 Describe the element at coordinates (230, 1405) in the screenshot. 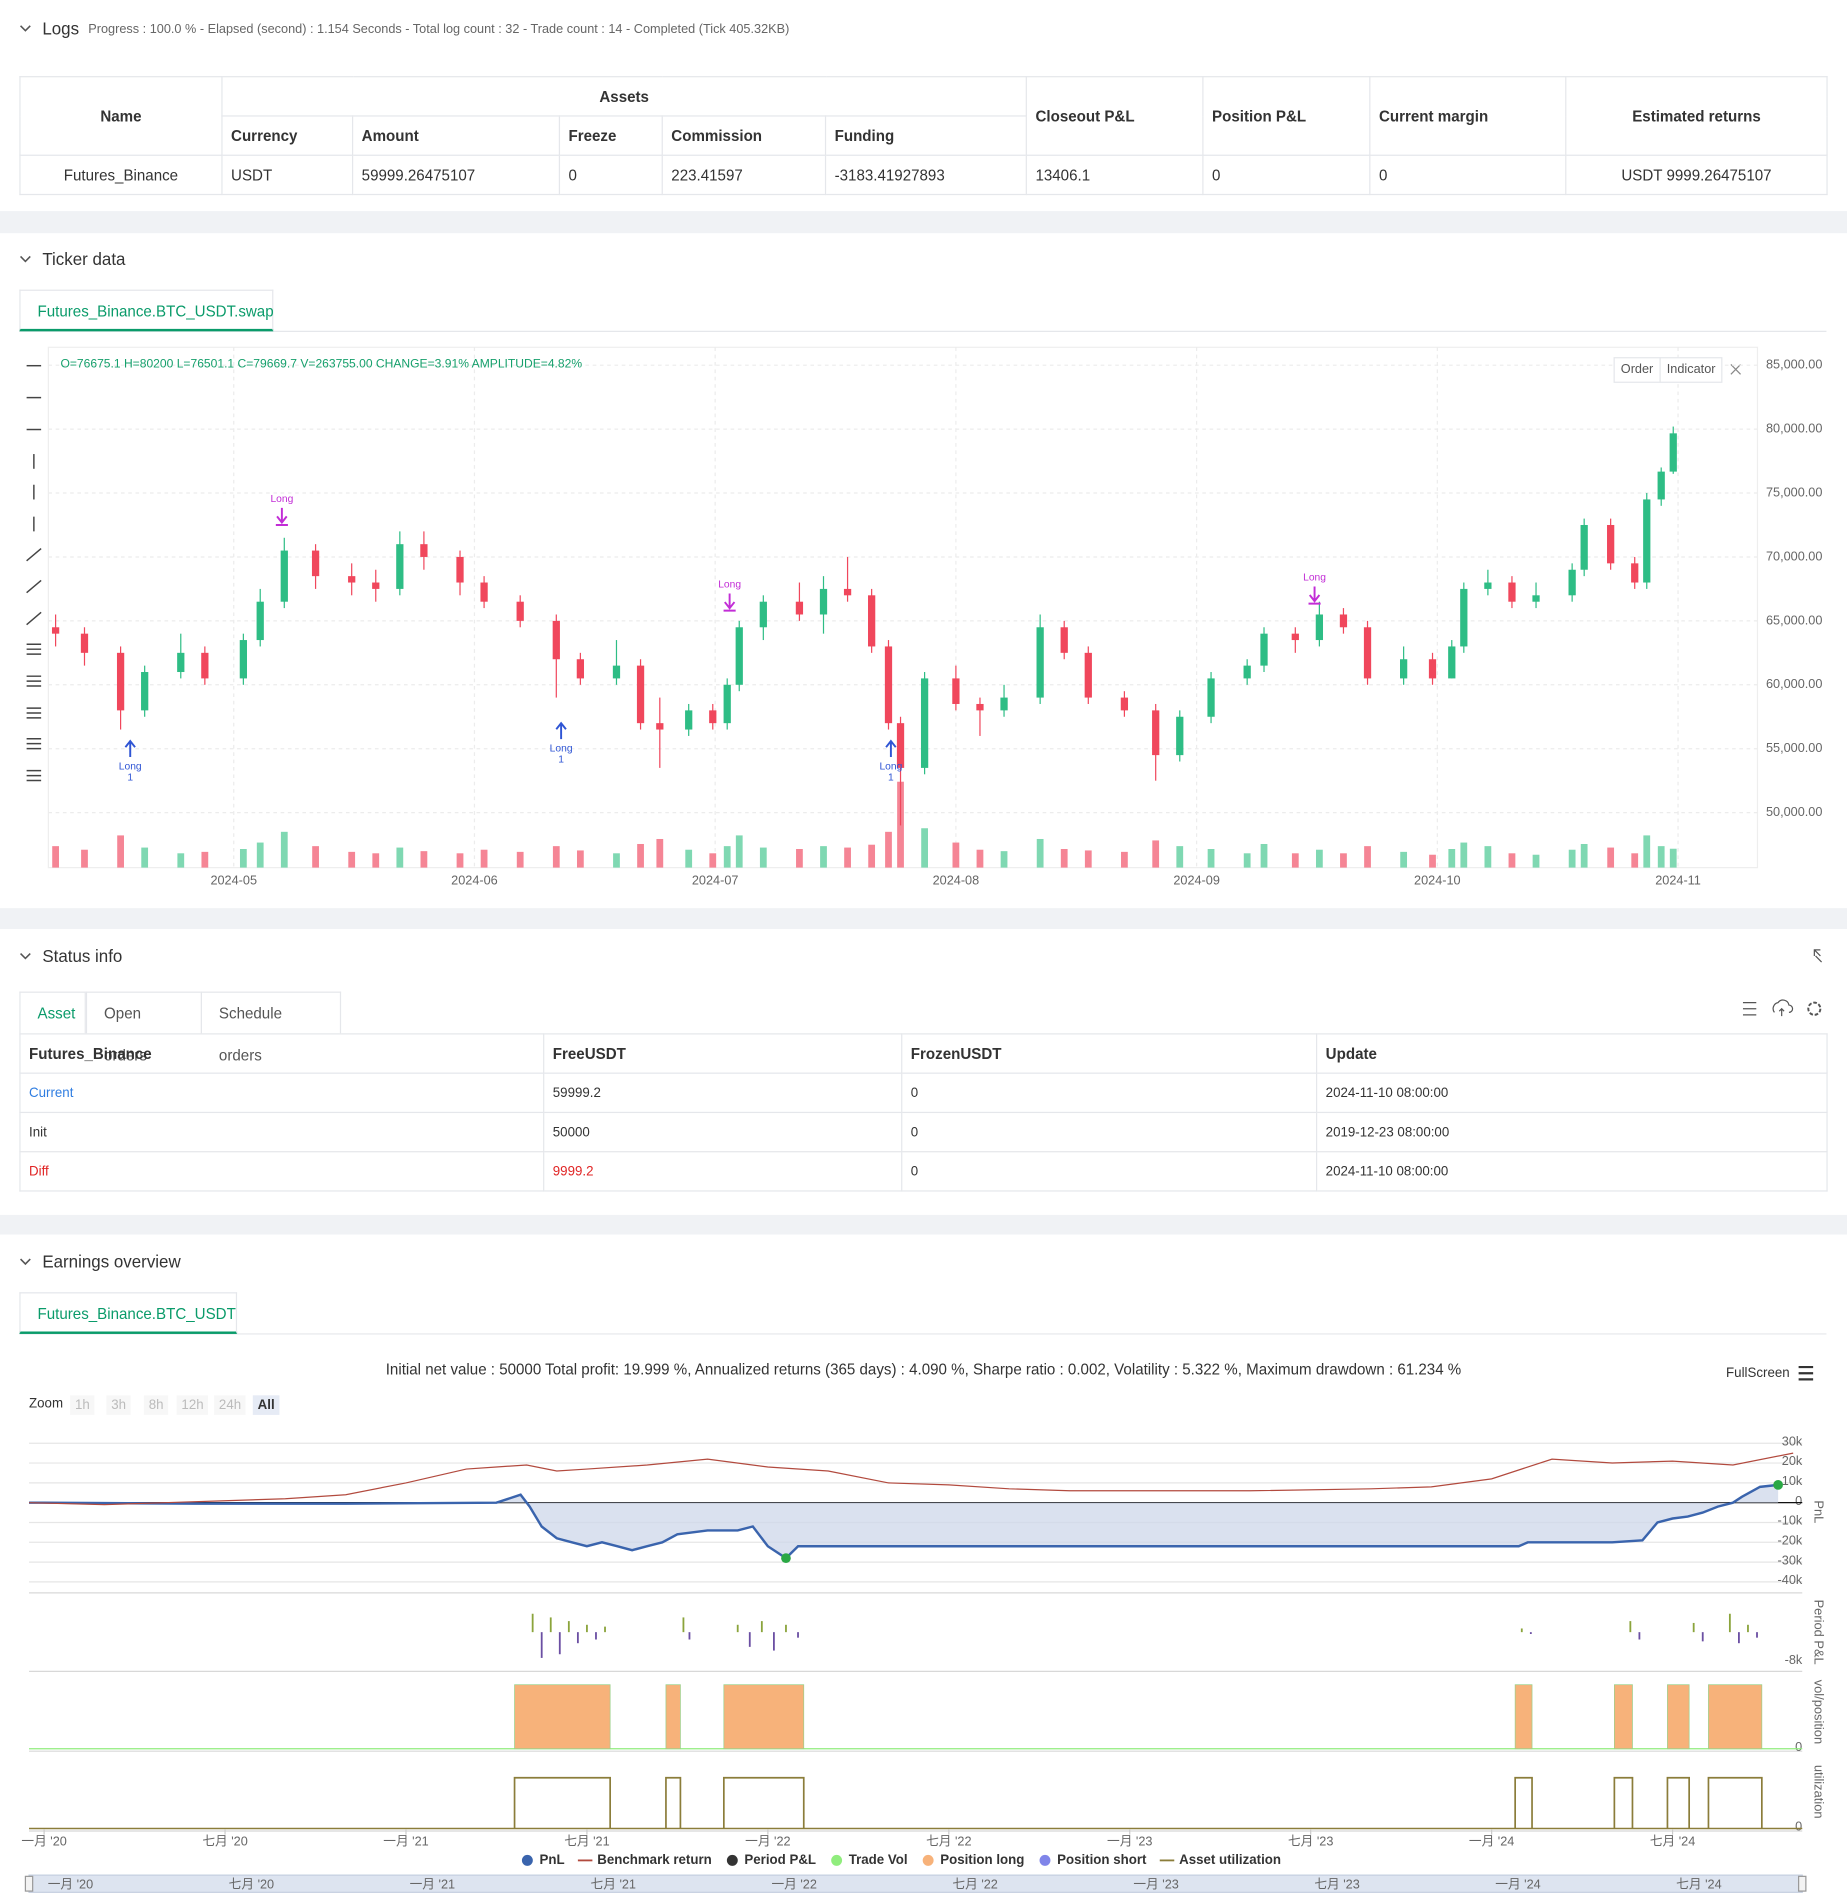

I see `zoom-button: 24h` at that location.